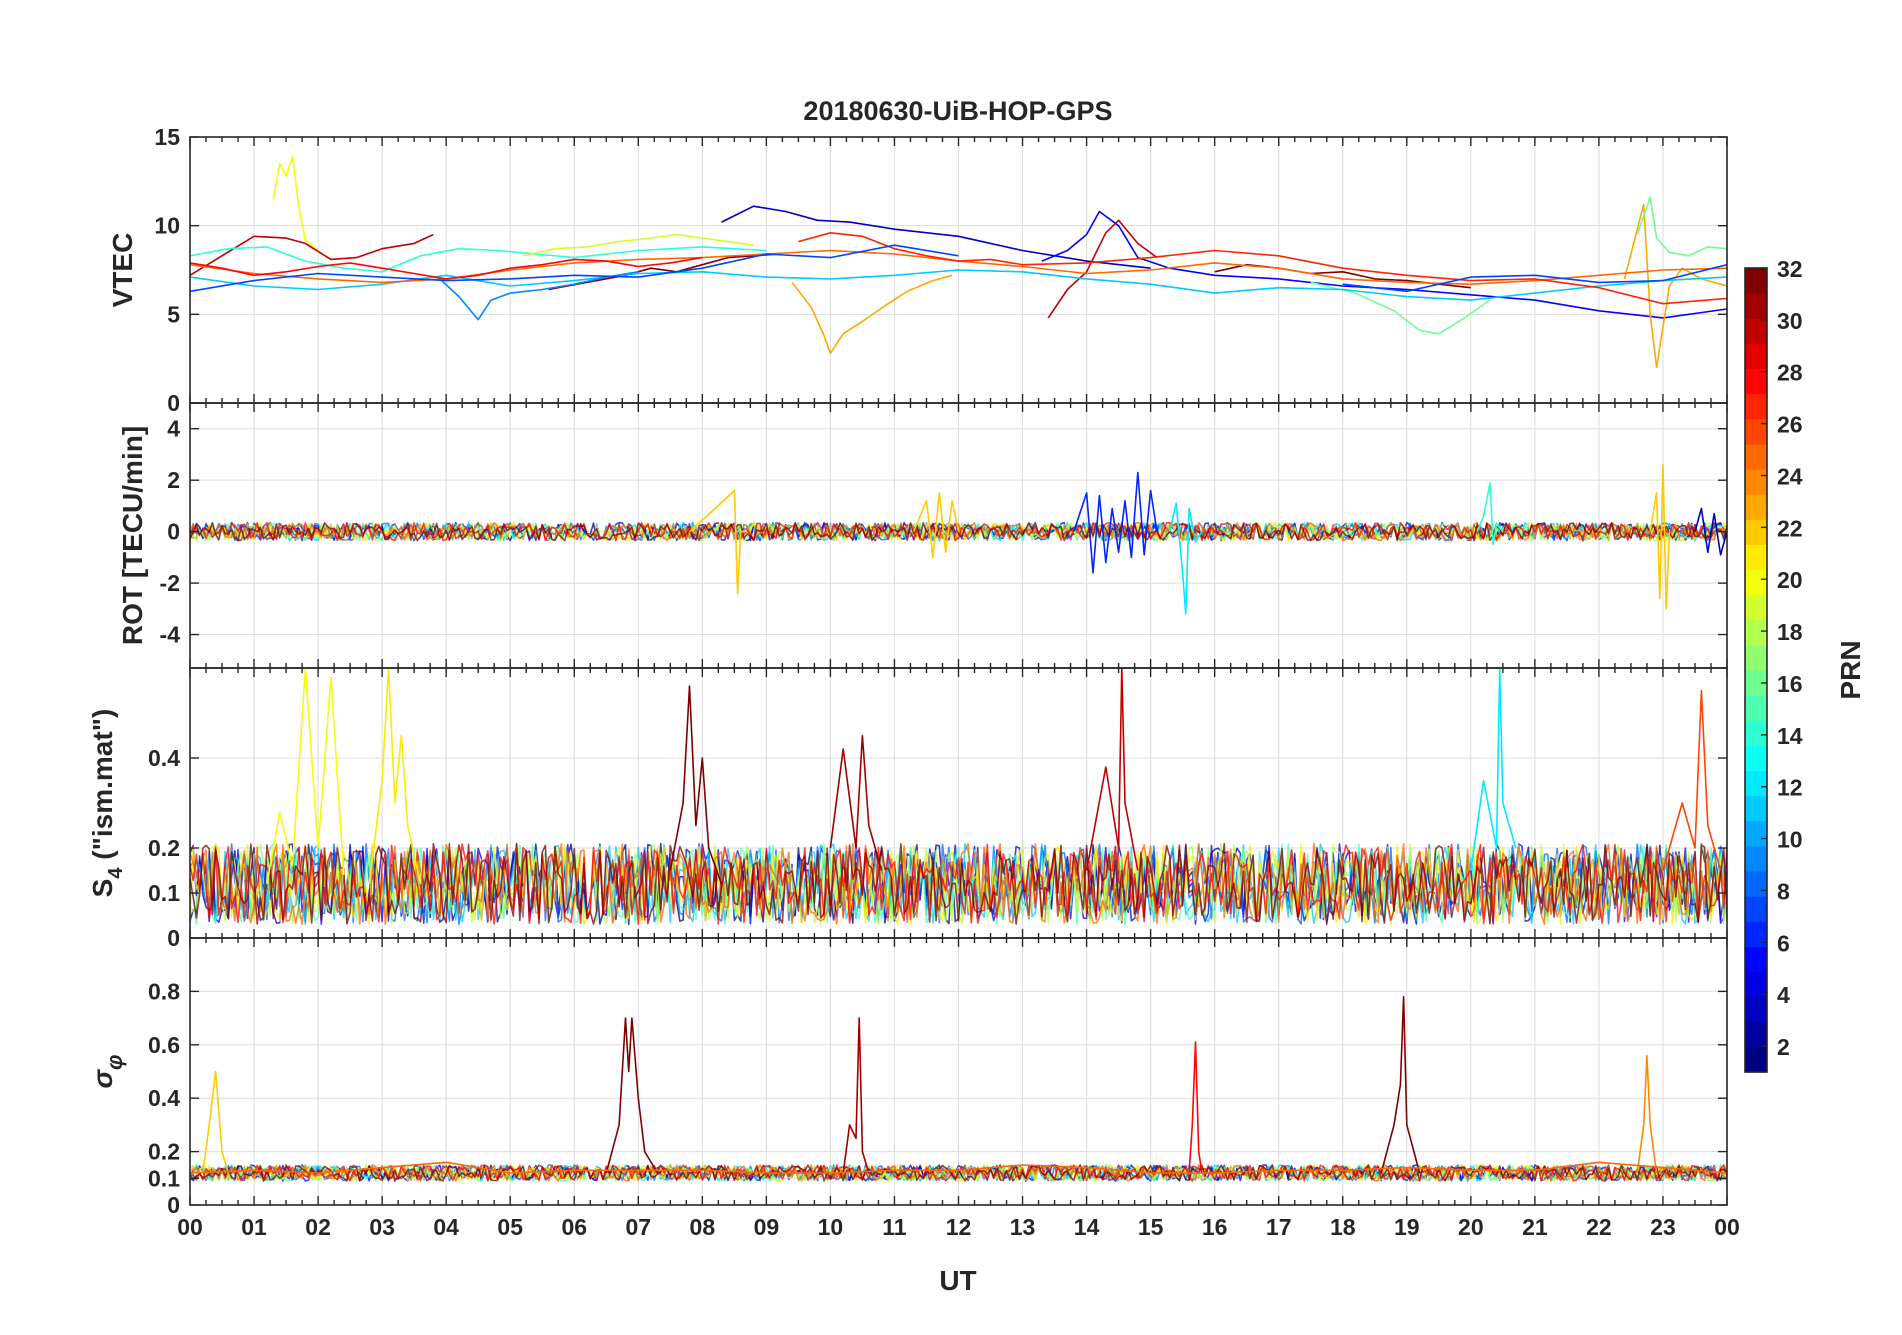  Describe the element at coordinates (1790, 269) in the screenshot. I see `colorbar-tick-label: 32` at that location.